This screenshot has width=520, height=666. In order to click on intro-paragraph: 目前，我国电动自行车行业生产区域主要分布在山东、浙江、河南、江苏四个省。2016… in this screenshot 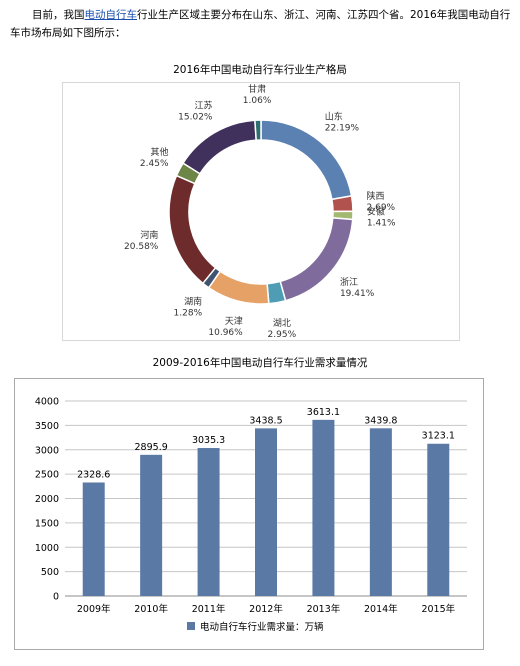, I will do `click(262, 24)`.